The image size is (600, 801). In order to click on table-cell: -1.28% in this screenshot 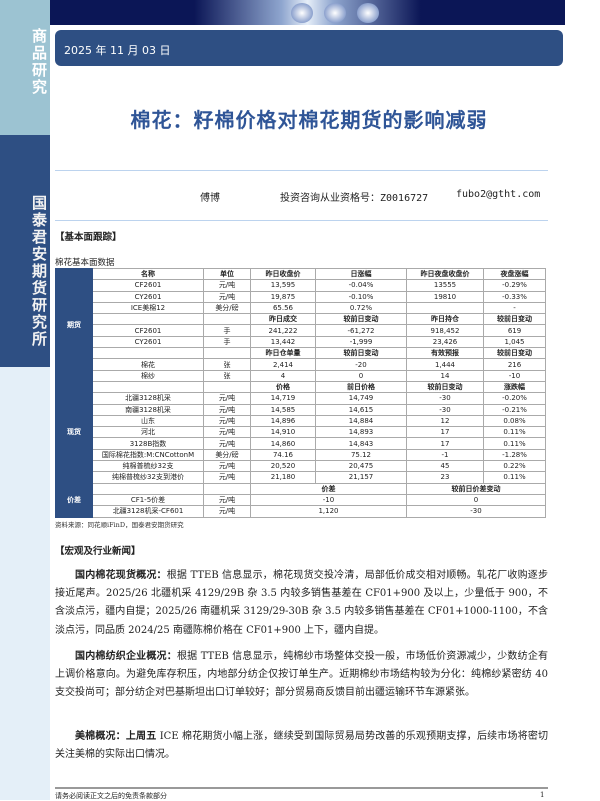, I will do `click(514, 455)`.